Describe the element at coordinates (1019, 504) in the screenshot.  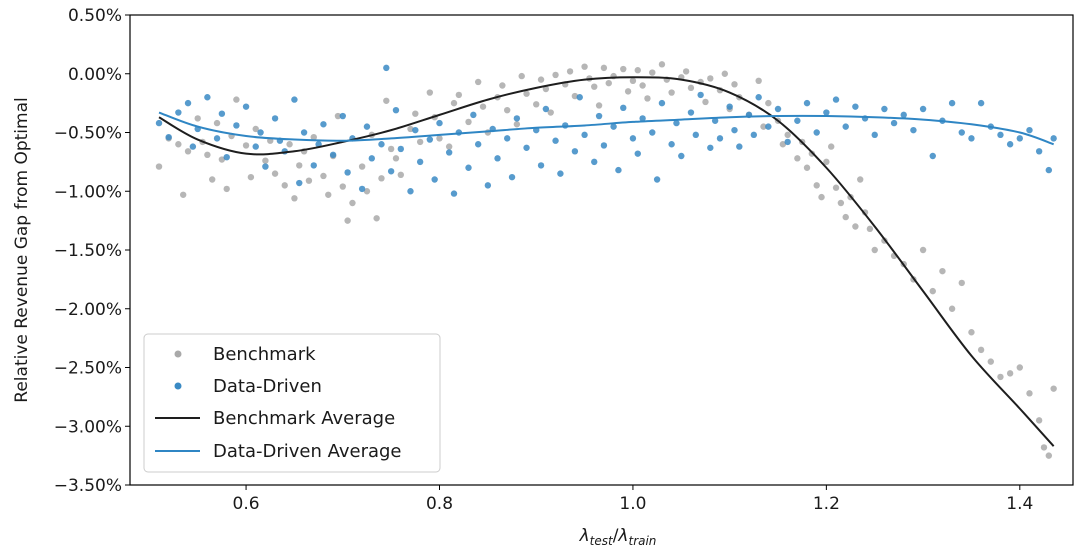
I see `x-tick-label: 1.4` at that location.